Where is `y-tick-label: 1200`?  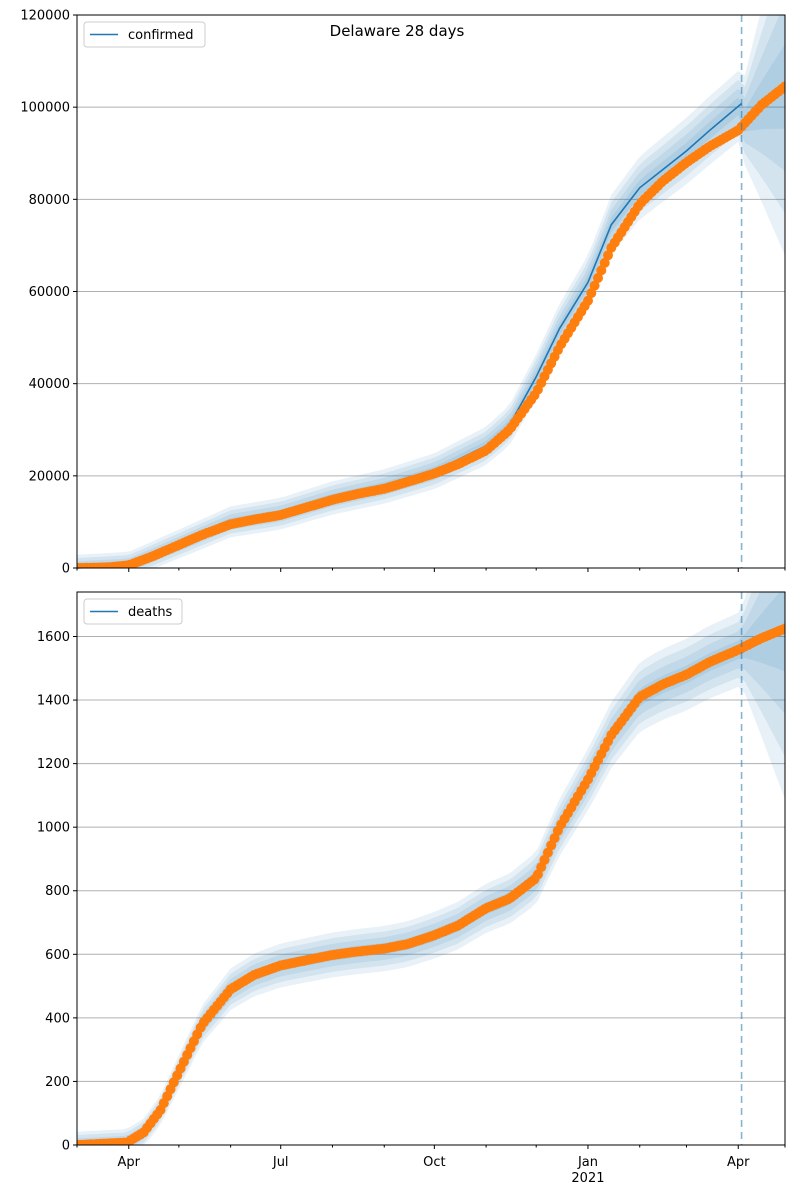
y-tick-label: 1200 is located at coordinates (53, 764).